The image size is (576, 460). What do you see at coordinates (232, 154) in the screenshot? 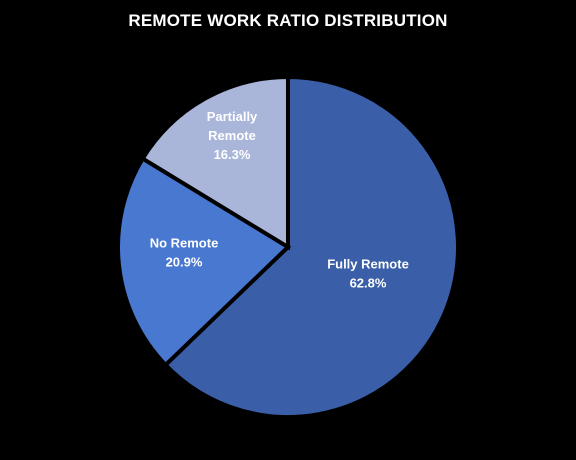
I see `slice-value-label: 16.3%` at bounding box center [232, 154].